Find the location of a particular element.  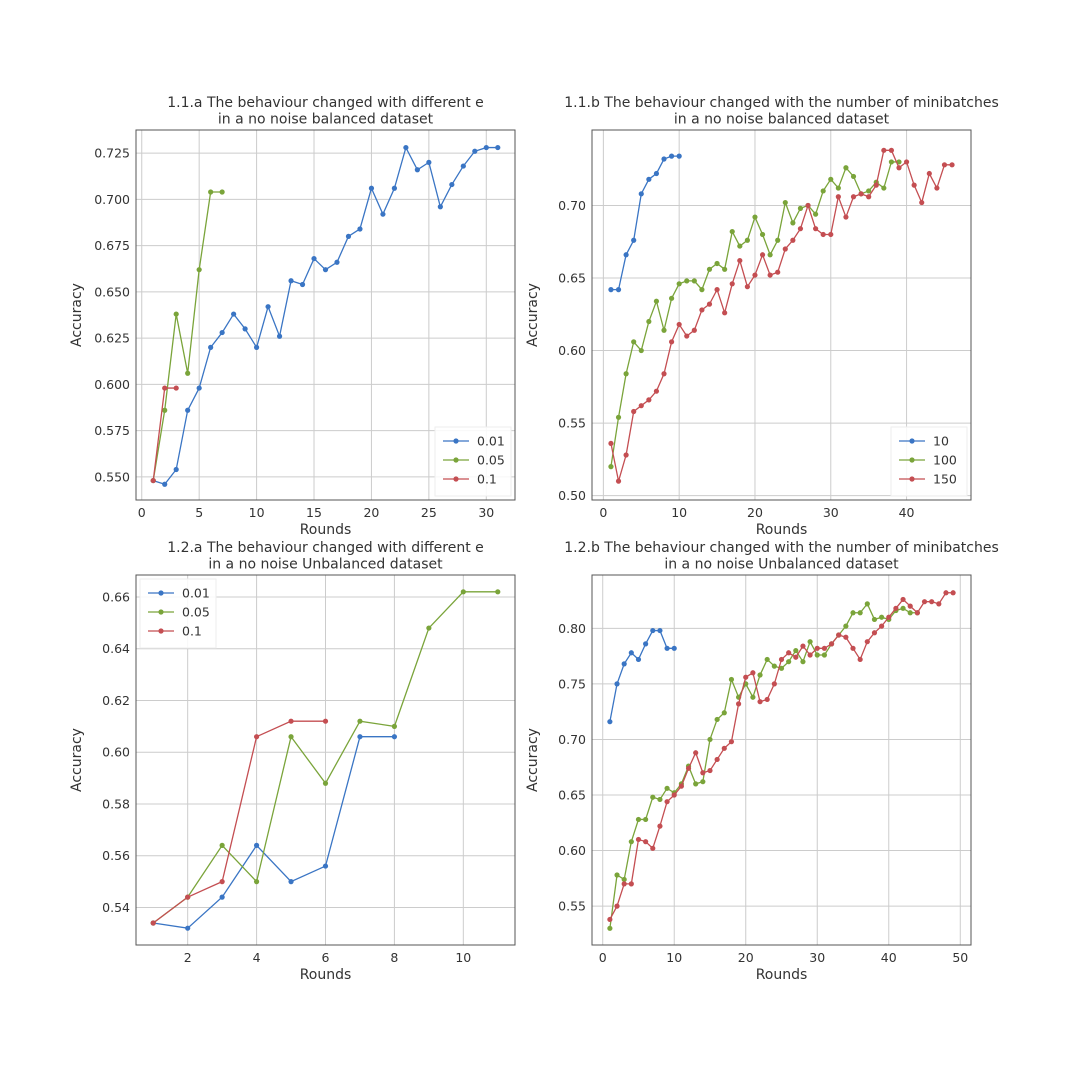

chart-title-line-2: in a no noise balanced dataset is located at coordinates (782, 120).